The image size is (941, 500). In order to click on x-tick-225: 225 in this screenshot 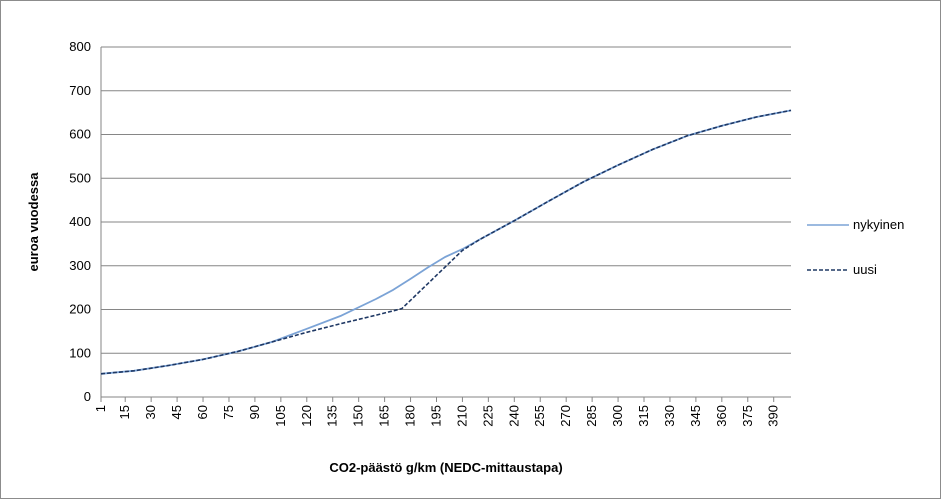, I will do `click(487, 416)`.